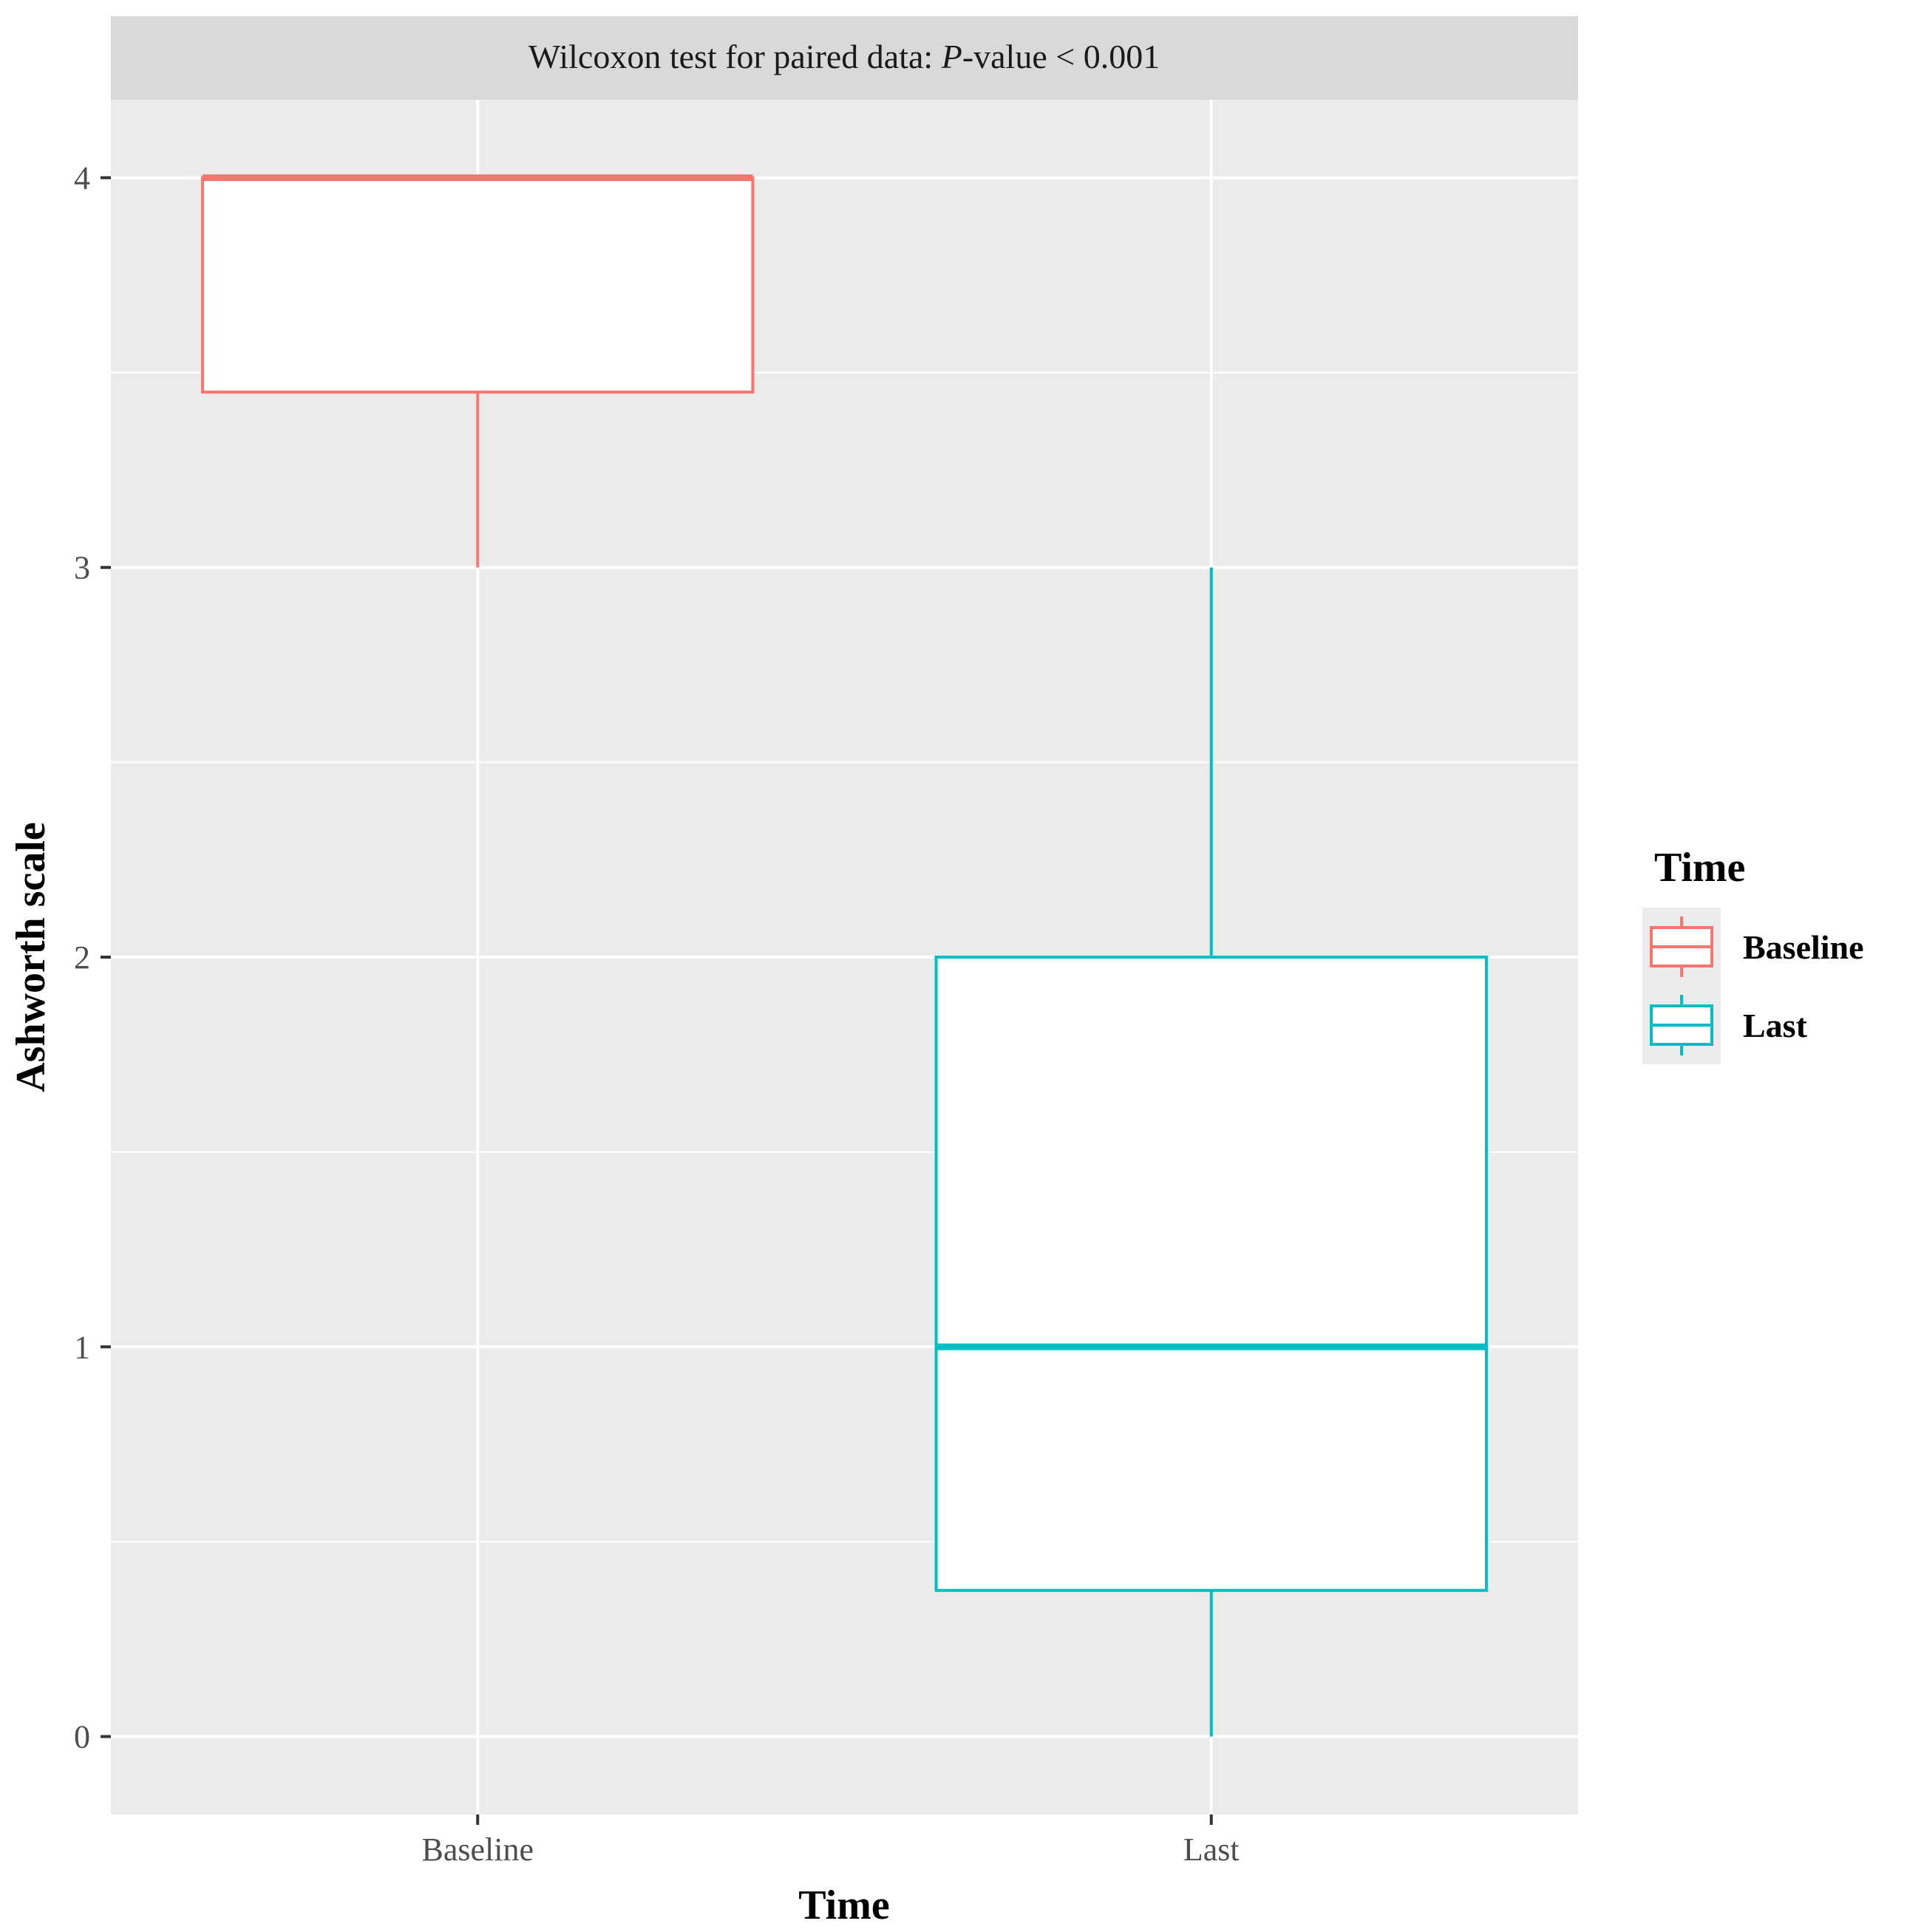 This screenshot has height=1932, width=1907. What do you see at coordinates (82, 1737) in the screenshot?
I see `y-tick-label: 0` at bounding box center [82, 1737].